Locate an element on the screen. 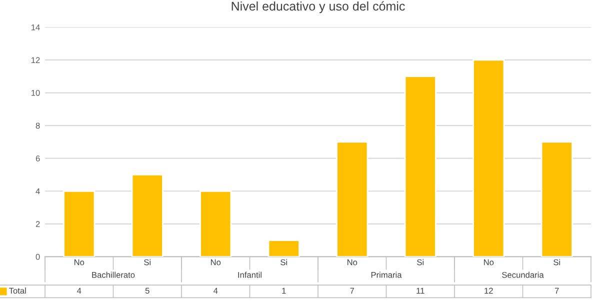 The height and width of the screenshot is (302, 600). y-tick-label: 0 is located at coordinates (38, 257).